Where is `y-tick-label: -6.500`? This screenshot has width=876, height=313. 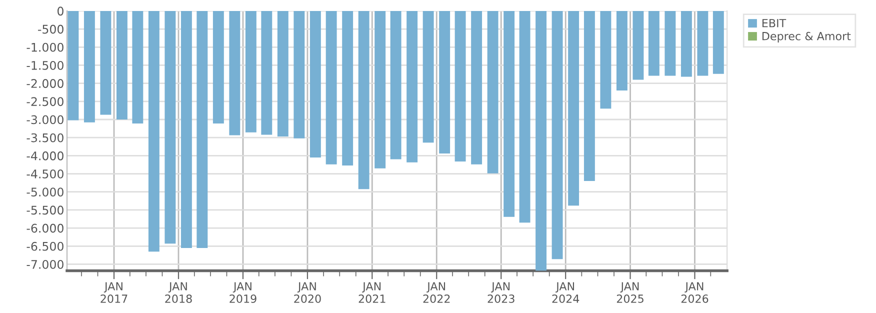 y-tick-label: -6.500 is located at coordinates (45, 246).